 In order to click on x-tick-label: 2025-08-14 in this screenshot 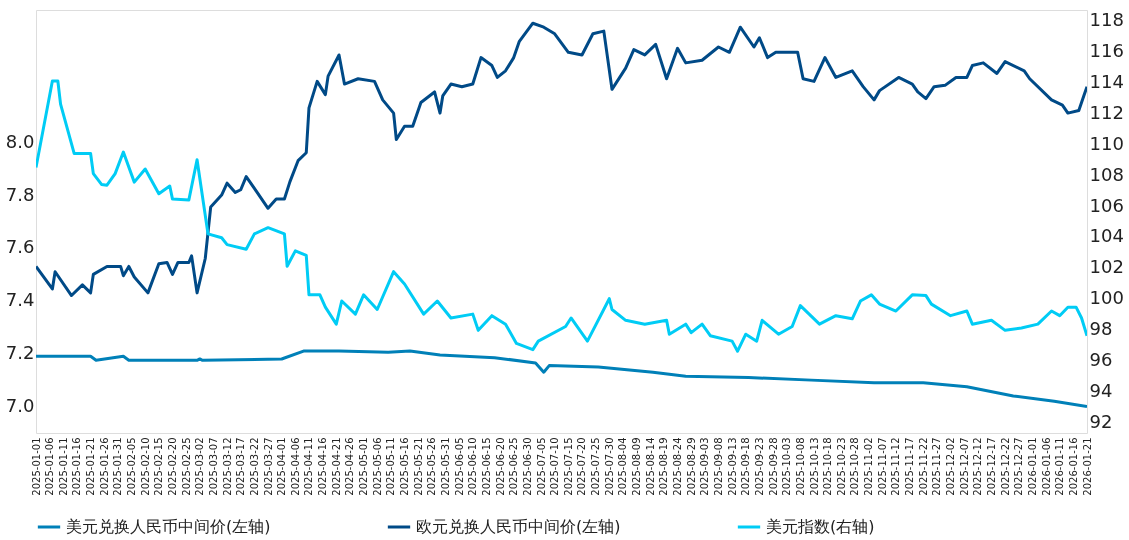, I will do `click(650, 466)`.